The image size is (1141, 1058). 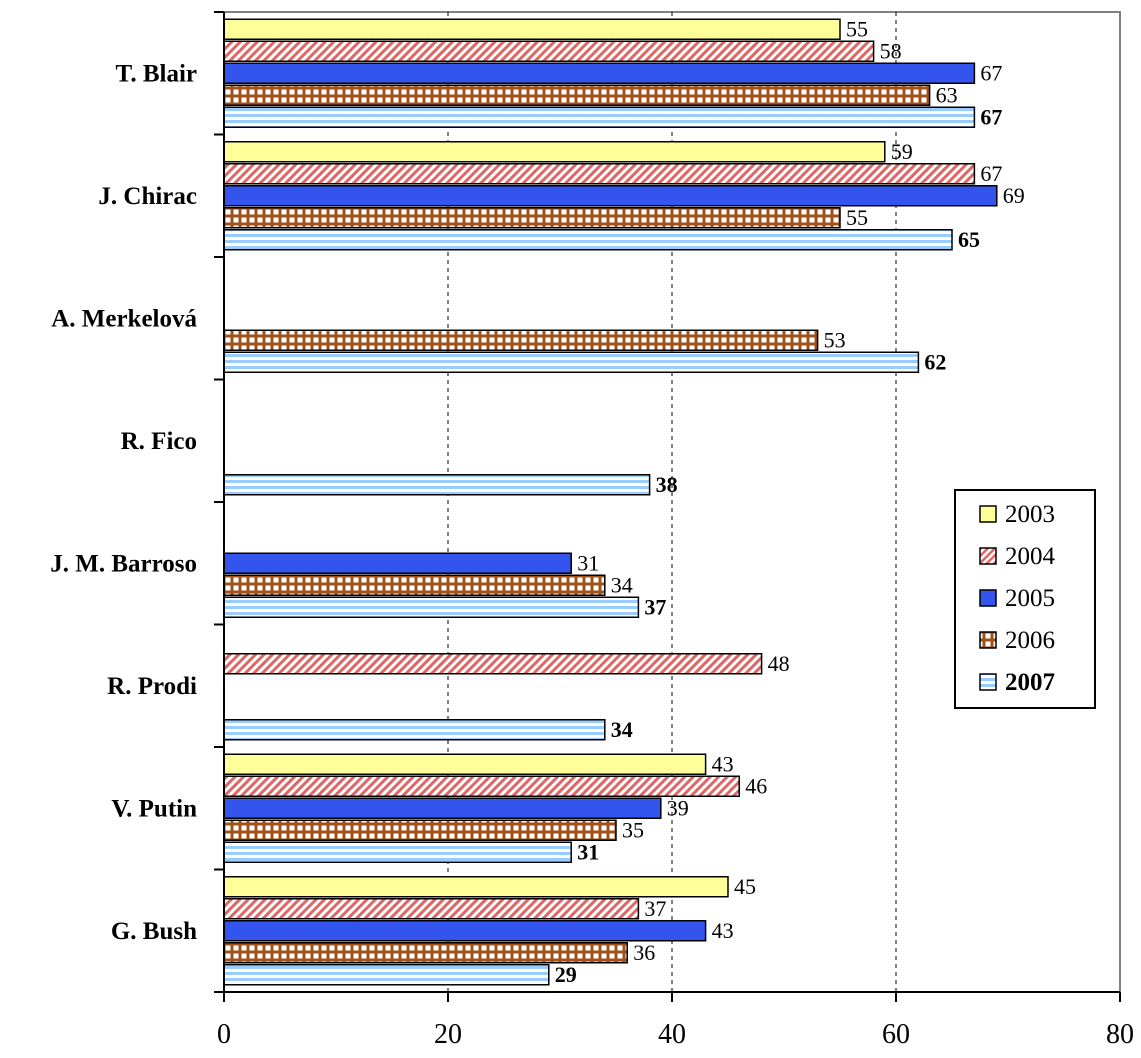 I want to click on data-label: 59, so click(x=902, y=151).